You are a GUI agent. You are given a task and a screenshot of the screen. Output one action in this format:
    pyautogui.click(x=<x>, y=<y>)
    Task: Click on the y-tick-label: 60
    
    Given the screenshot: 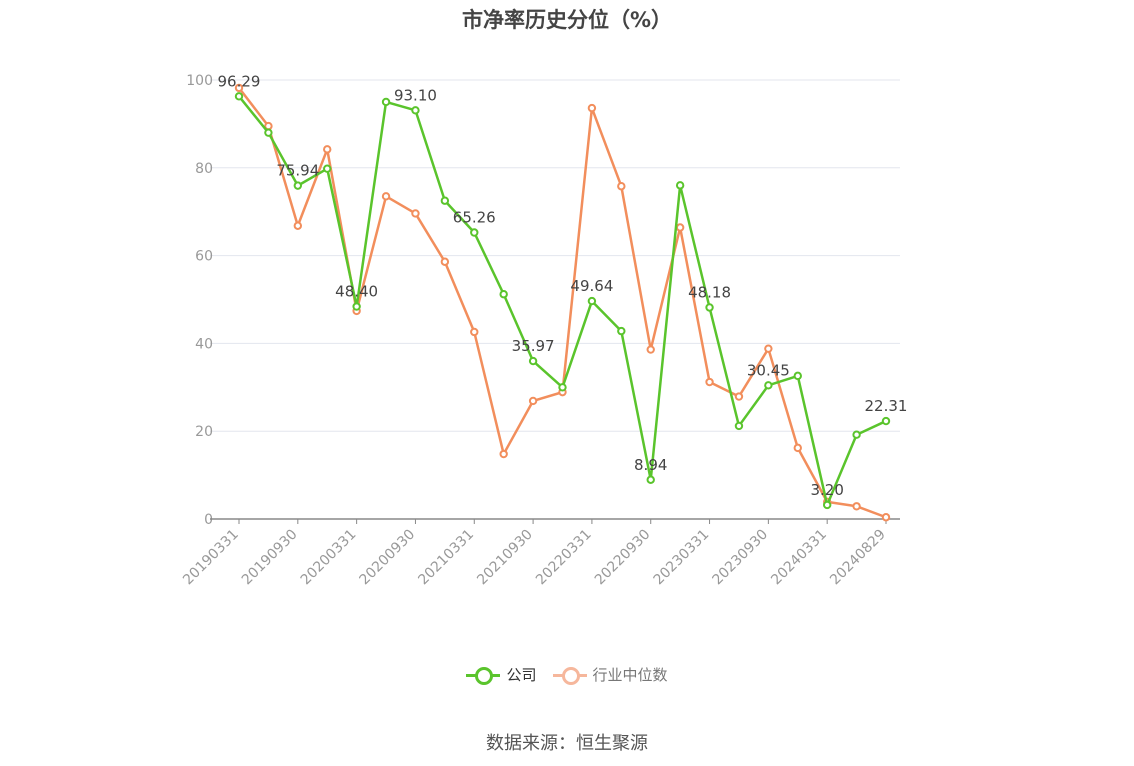 What is the action you would take?
    pyautogui.click(x=204, y=257)
    